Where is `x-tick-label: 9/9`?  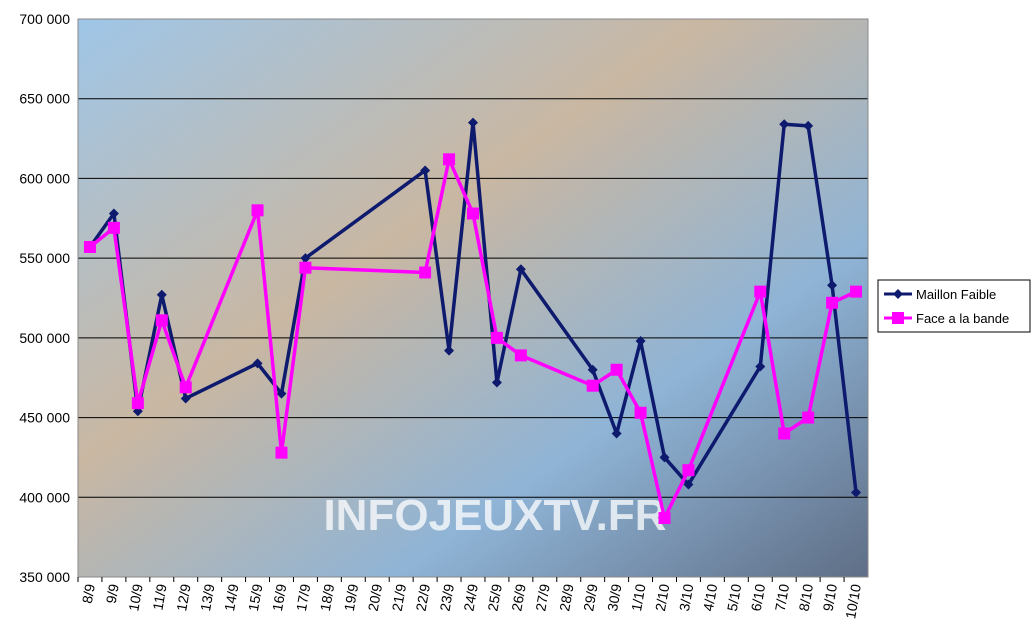 x-tick-label: 9/9 is located at coordinates (112, 594).